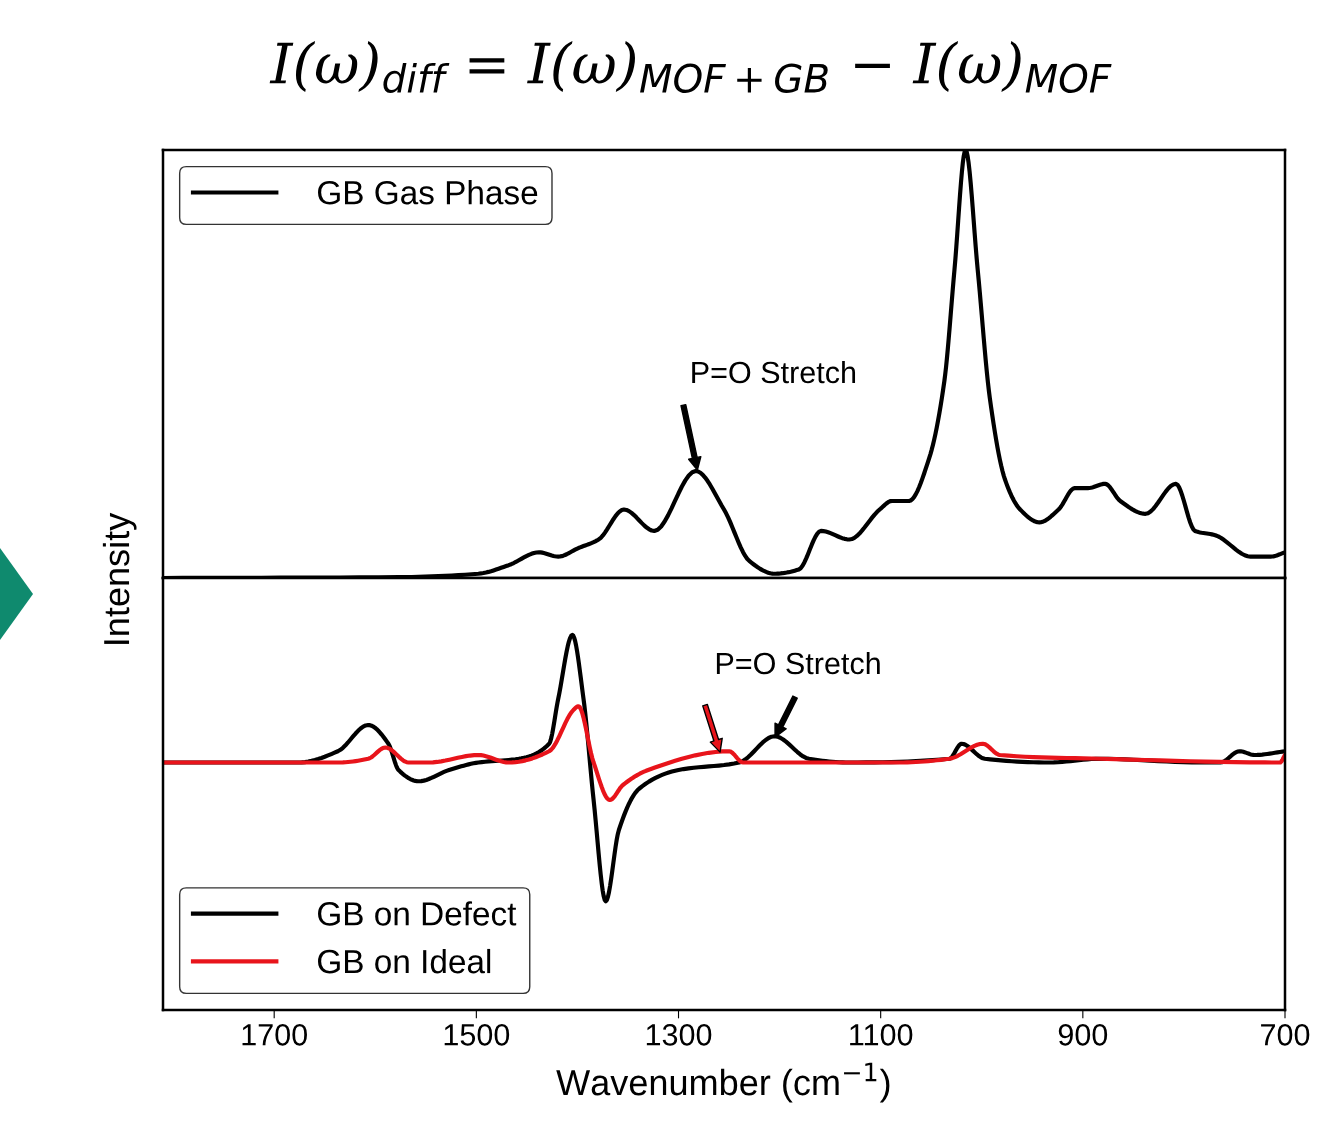 Image resolution: width=1330 pixels, height=1126 pixels. I want to click on x-tick-label: 1700, so click(274, 1035).